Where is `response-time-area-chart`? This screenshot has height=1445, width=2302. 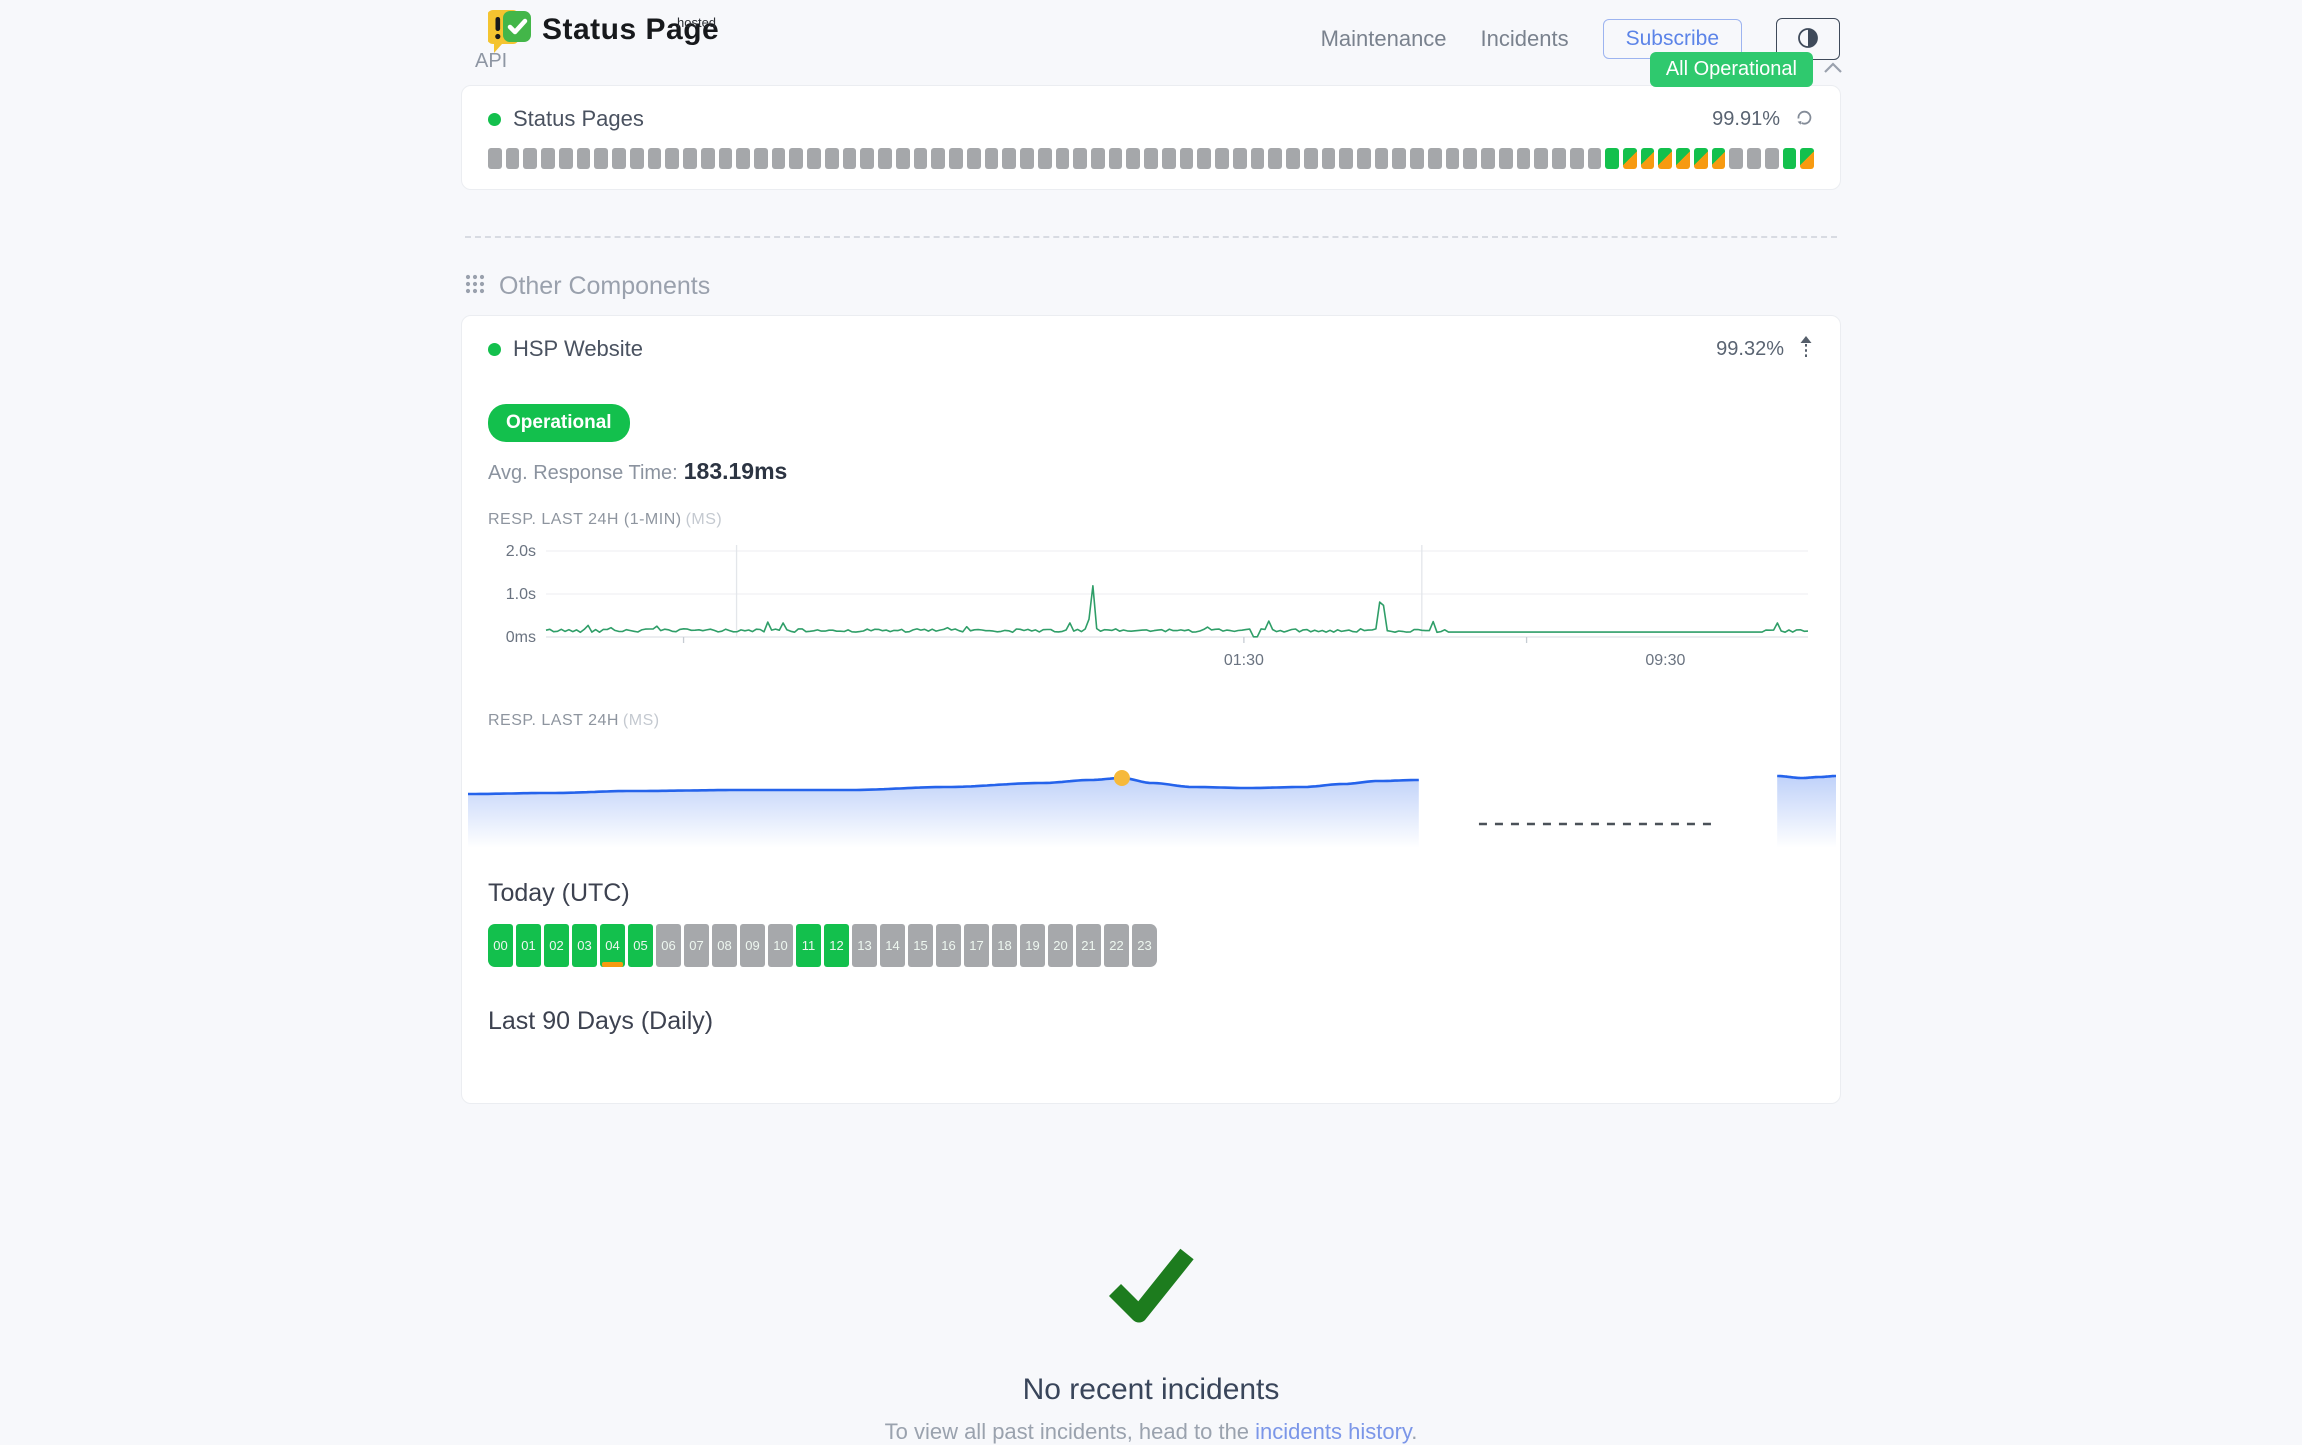 response-time-area-chart is located at coordinates (1153, 794).